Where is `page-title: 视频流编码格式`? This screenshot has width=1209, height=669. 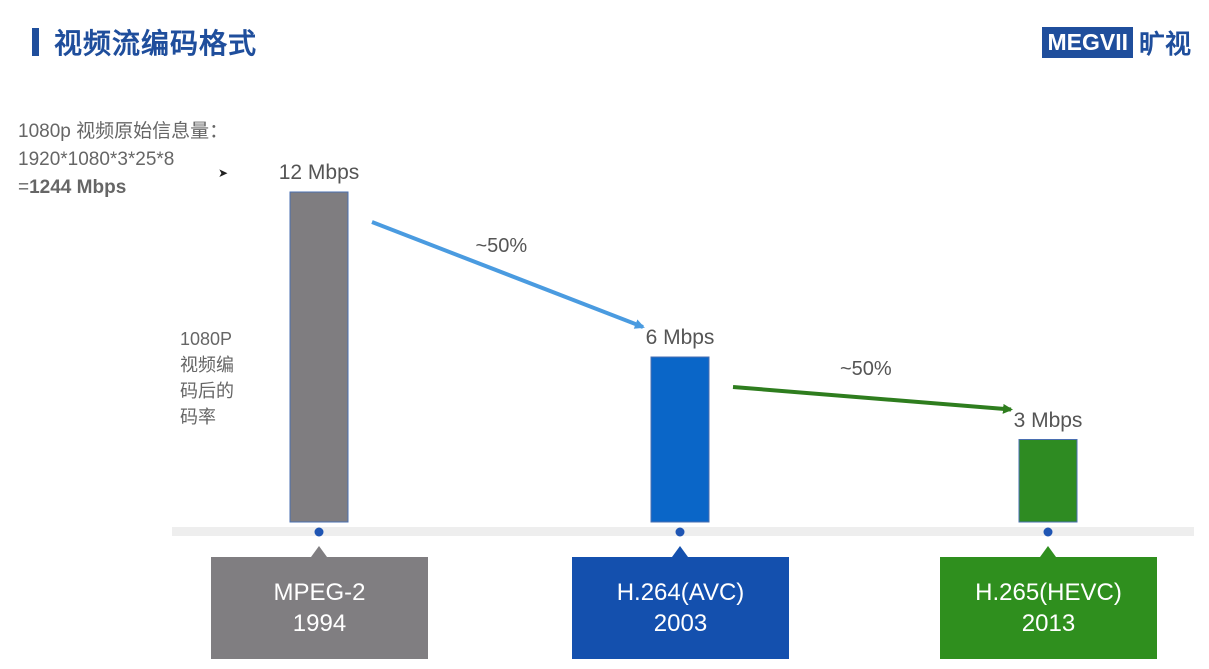 page-title: 视频流编码格式 is located at coordinates (156, 43).